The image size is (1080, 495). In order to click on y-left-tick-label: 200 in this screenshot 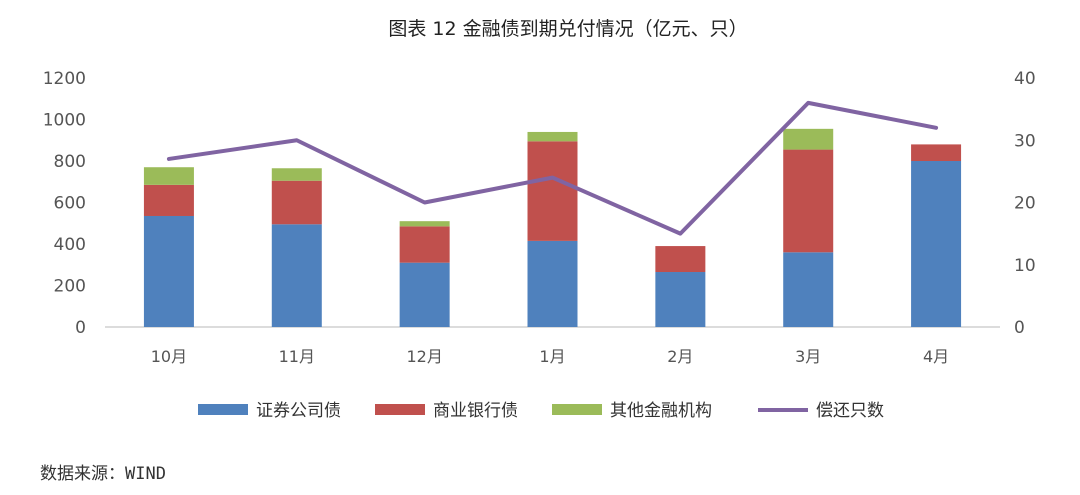, I will do `click(70, 287)`.